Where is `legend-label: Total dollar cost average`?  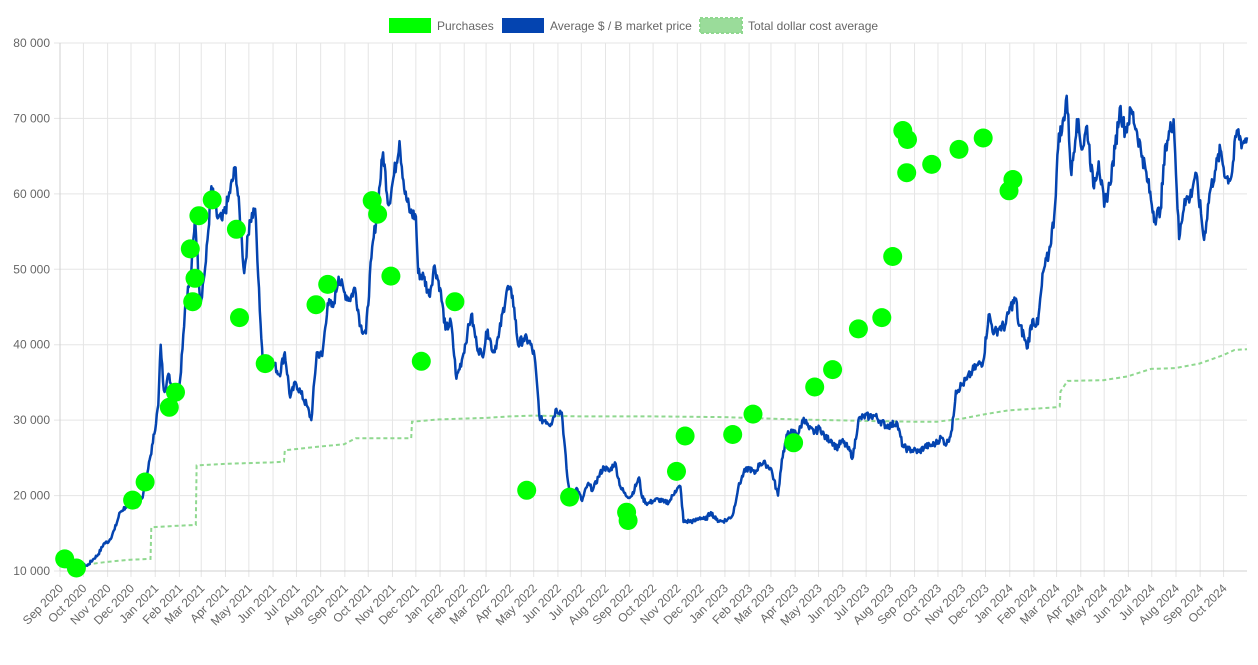 legend-label: Total dollar cost average is located at coordinates (813, 26).